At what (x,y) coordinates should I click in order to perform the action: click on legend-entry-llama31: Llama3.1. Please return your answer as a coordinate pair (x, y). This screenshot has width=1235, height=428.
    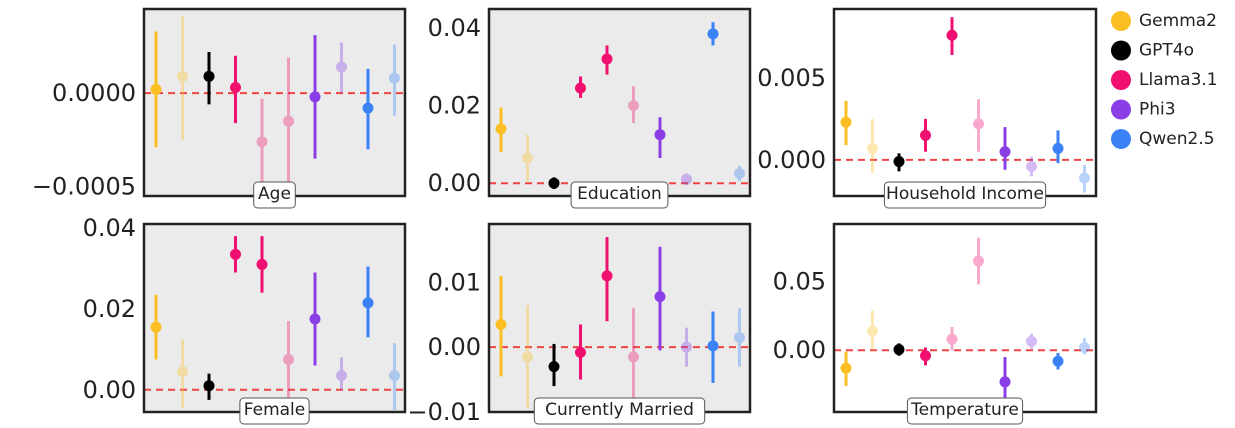
    Looking at the image, I should click on (1164, 80).